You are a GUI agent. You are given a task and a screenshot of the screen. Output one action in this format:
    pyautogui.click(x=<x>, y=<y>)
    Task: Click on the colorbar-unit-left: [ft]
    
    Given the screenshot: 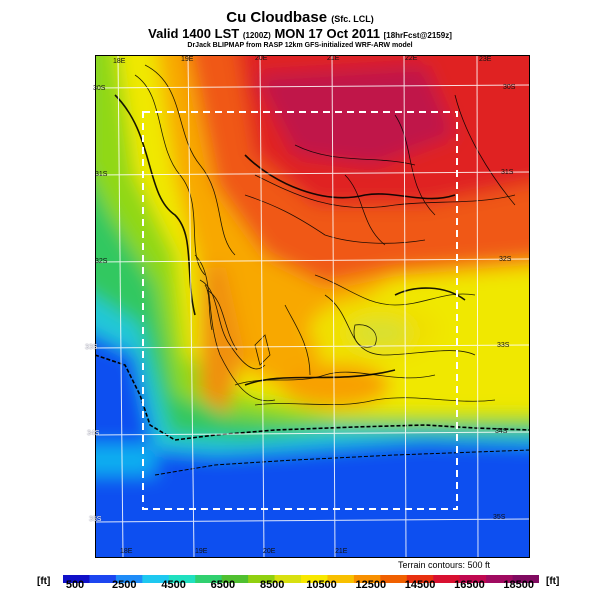 What is the action you would take?
    pyautogui.click(x=44, y=581)
    